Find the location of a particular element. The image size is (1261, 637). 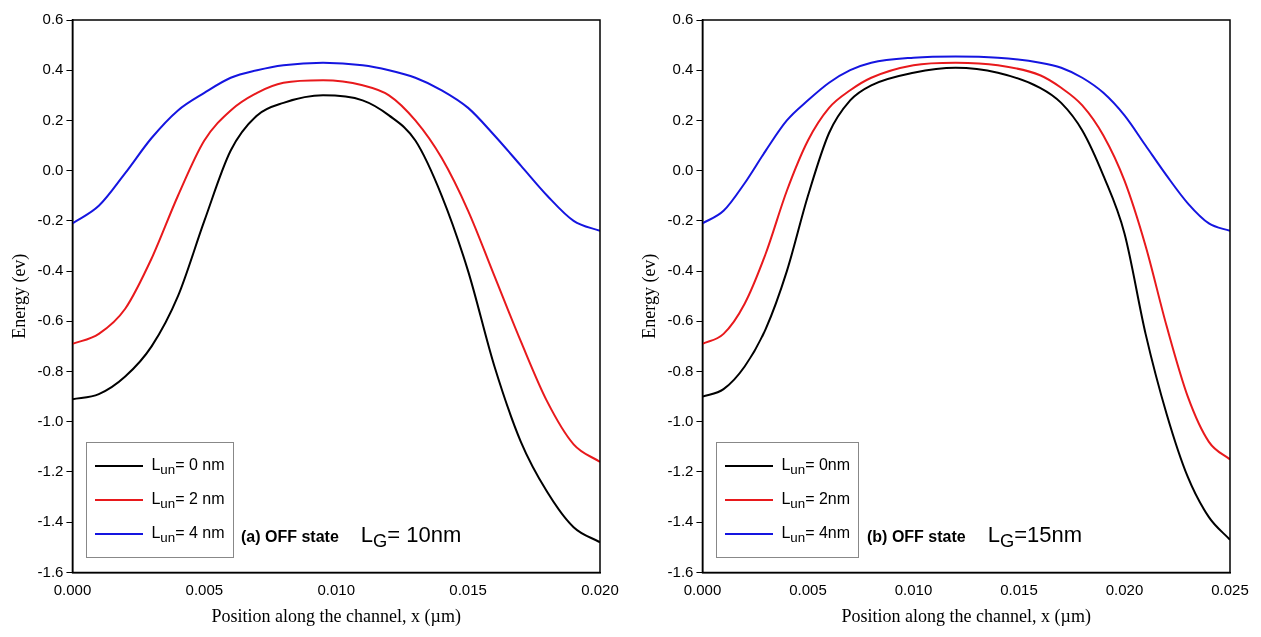

legend-label: L$_{un}$= 0 nm is located at coordinates (188, 466).